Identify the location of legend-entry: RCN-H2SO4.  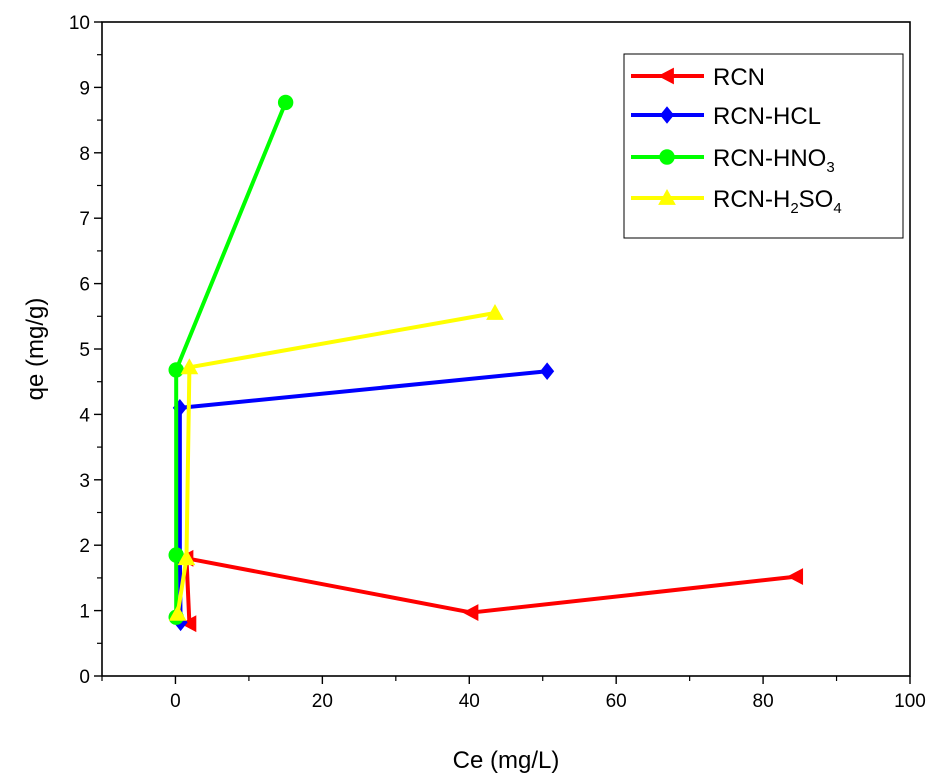
(736, 201).